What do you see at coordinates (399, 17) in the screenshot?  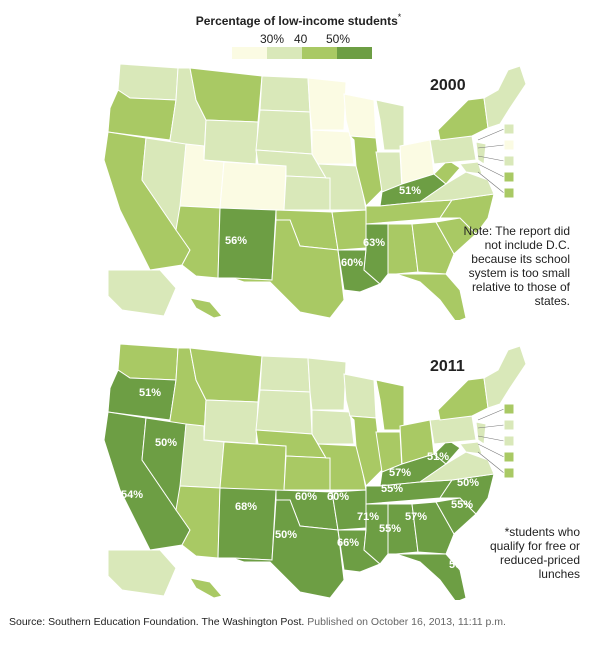 I see `title-asterisk: *` at bounding box center [399, 17].